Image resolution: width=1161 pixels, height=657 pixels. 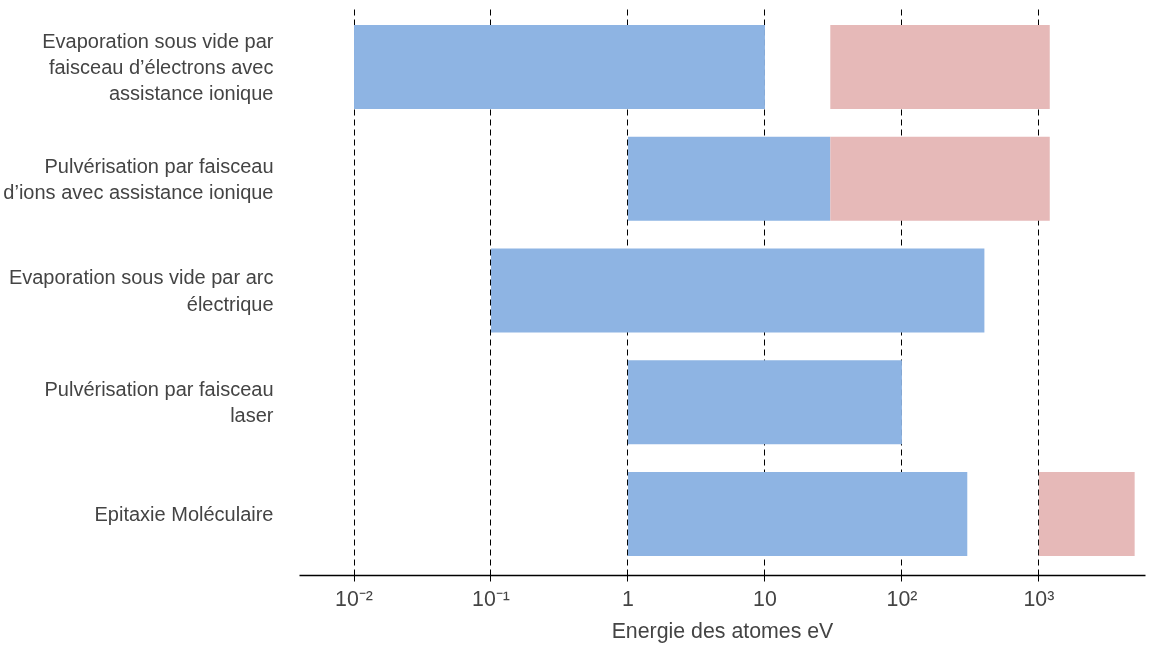 I want to click on y-tick-label: Epitaxie Moléculaire, so click(x=184, y=514).